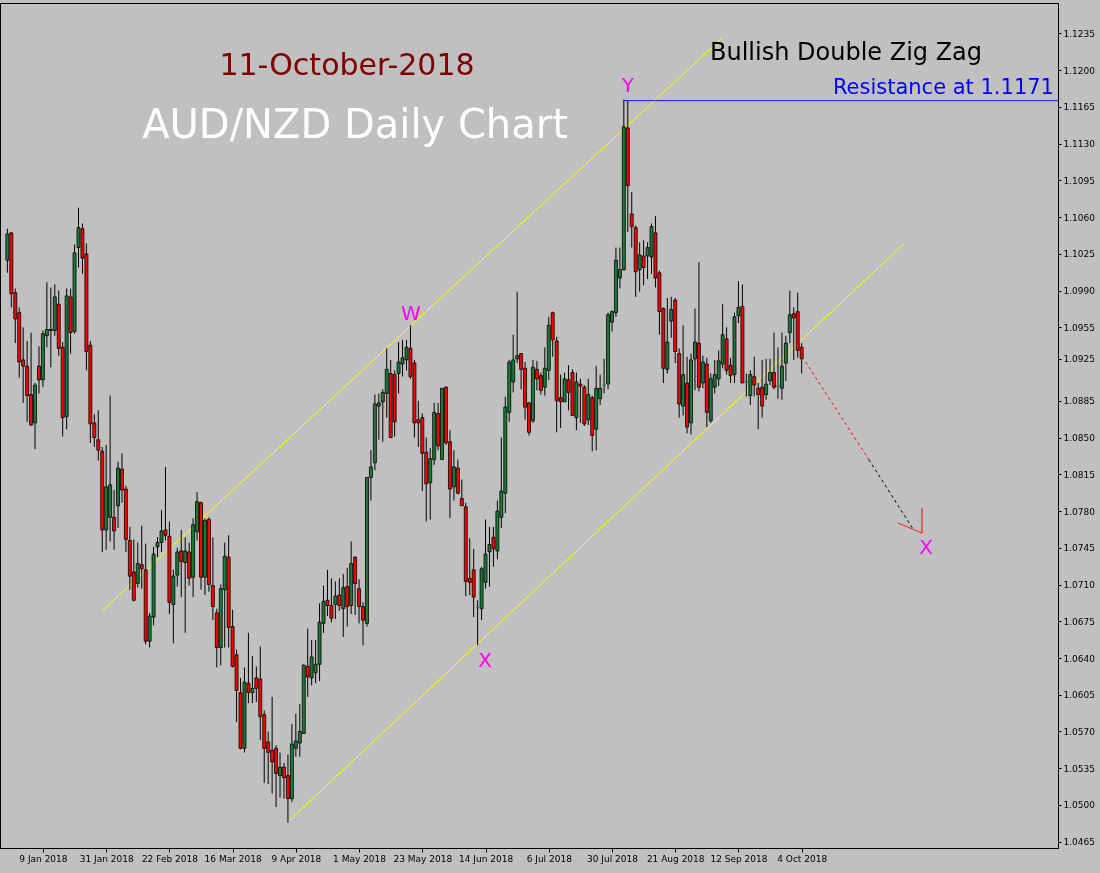  What do you see at coordinates (1079, 805) in the screenshot?
I see `y-tick-label: 1.0500` at bounding box center [1079, 805].